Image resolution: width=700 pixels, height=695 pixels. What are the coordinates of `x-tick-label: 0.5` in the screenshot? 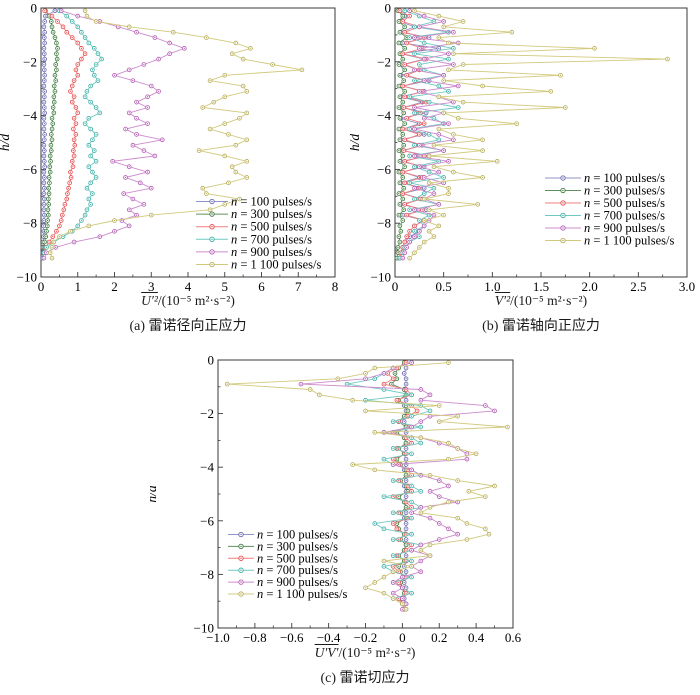 It's located at (444, 286).